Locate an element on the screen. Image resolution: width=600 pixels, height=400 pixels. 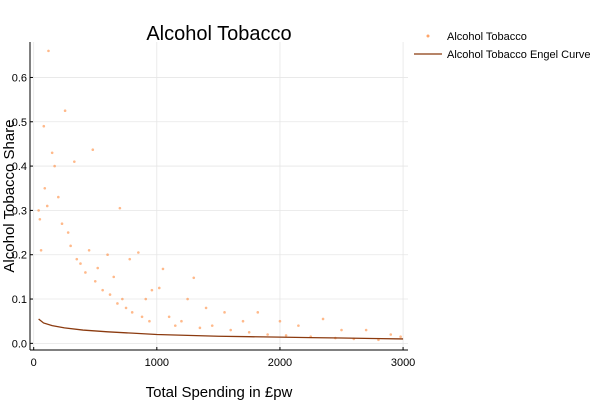
y-axis-title: Alcohol Tobacco Share is located at coordinates (9, 195).